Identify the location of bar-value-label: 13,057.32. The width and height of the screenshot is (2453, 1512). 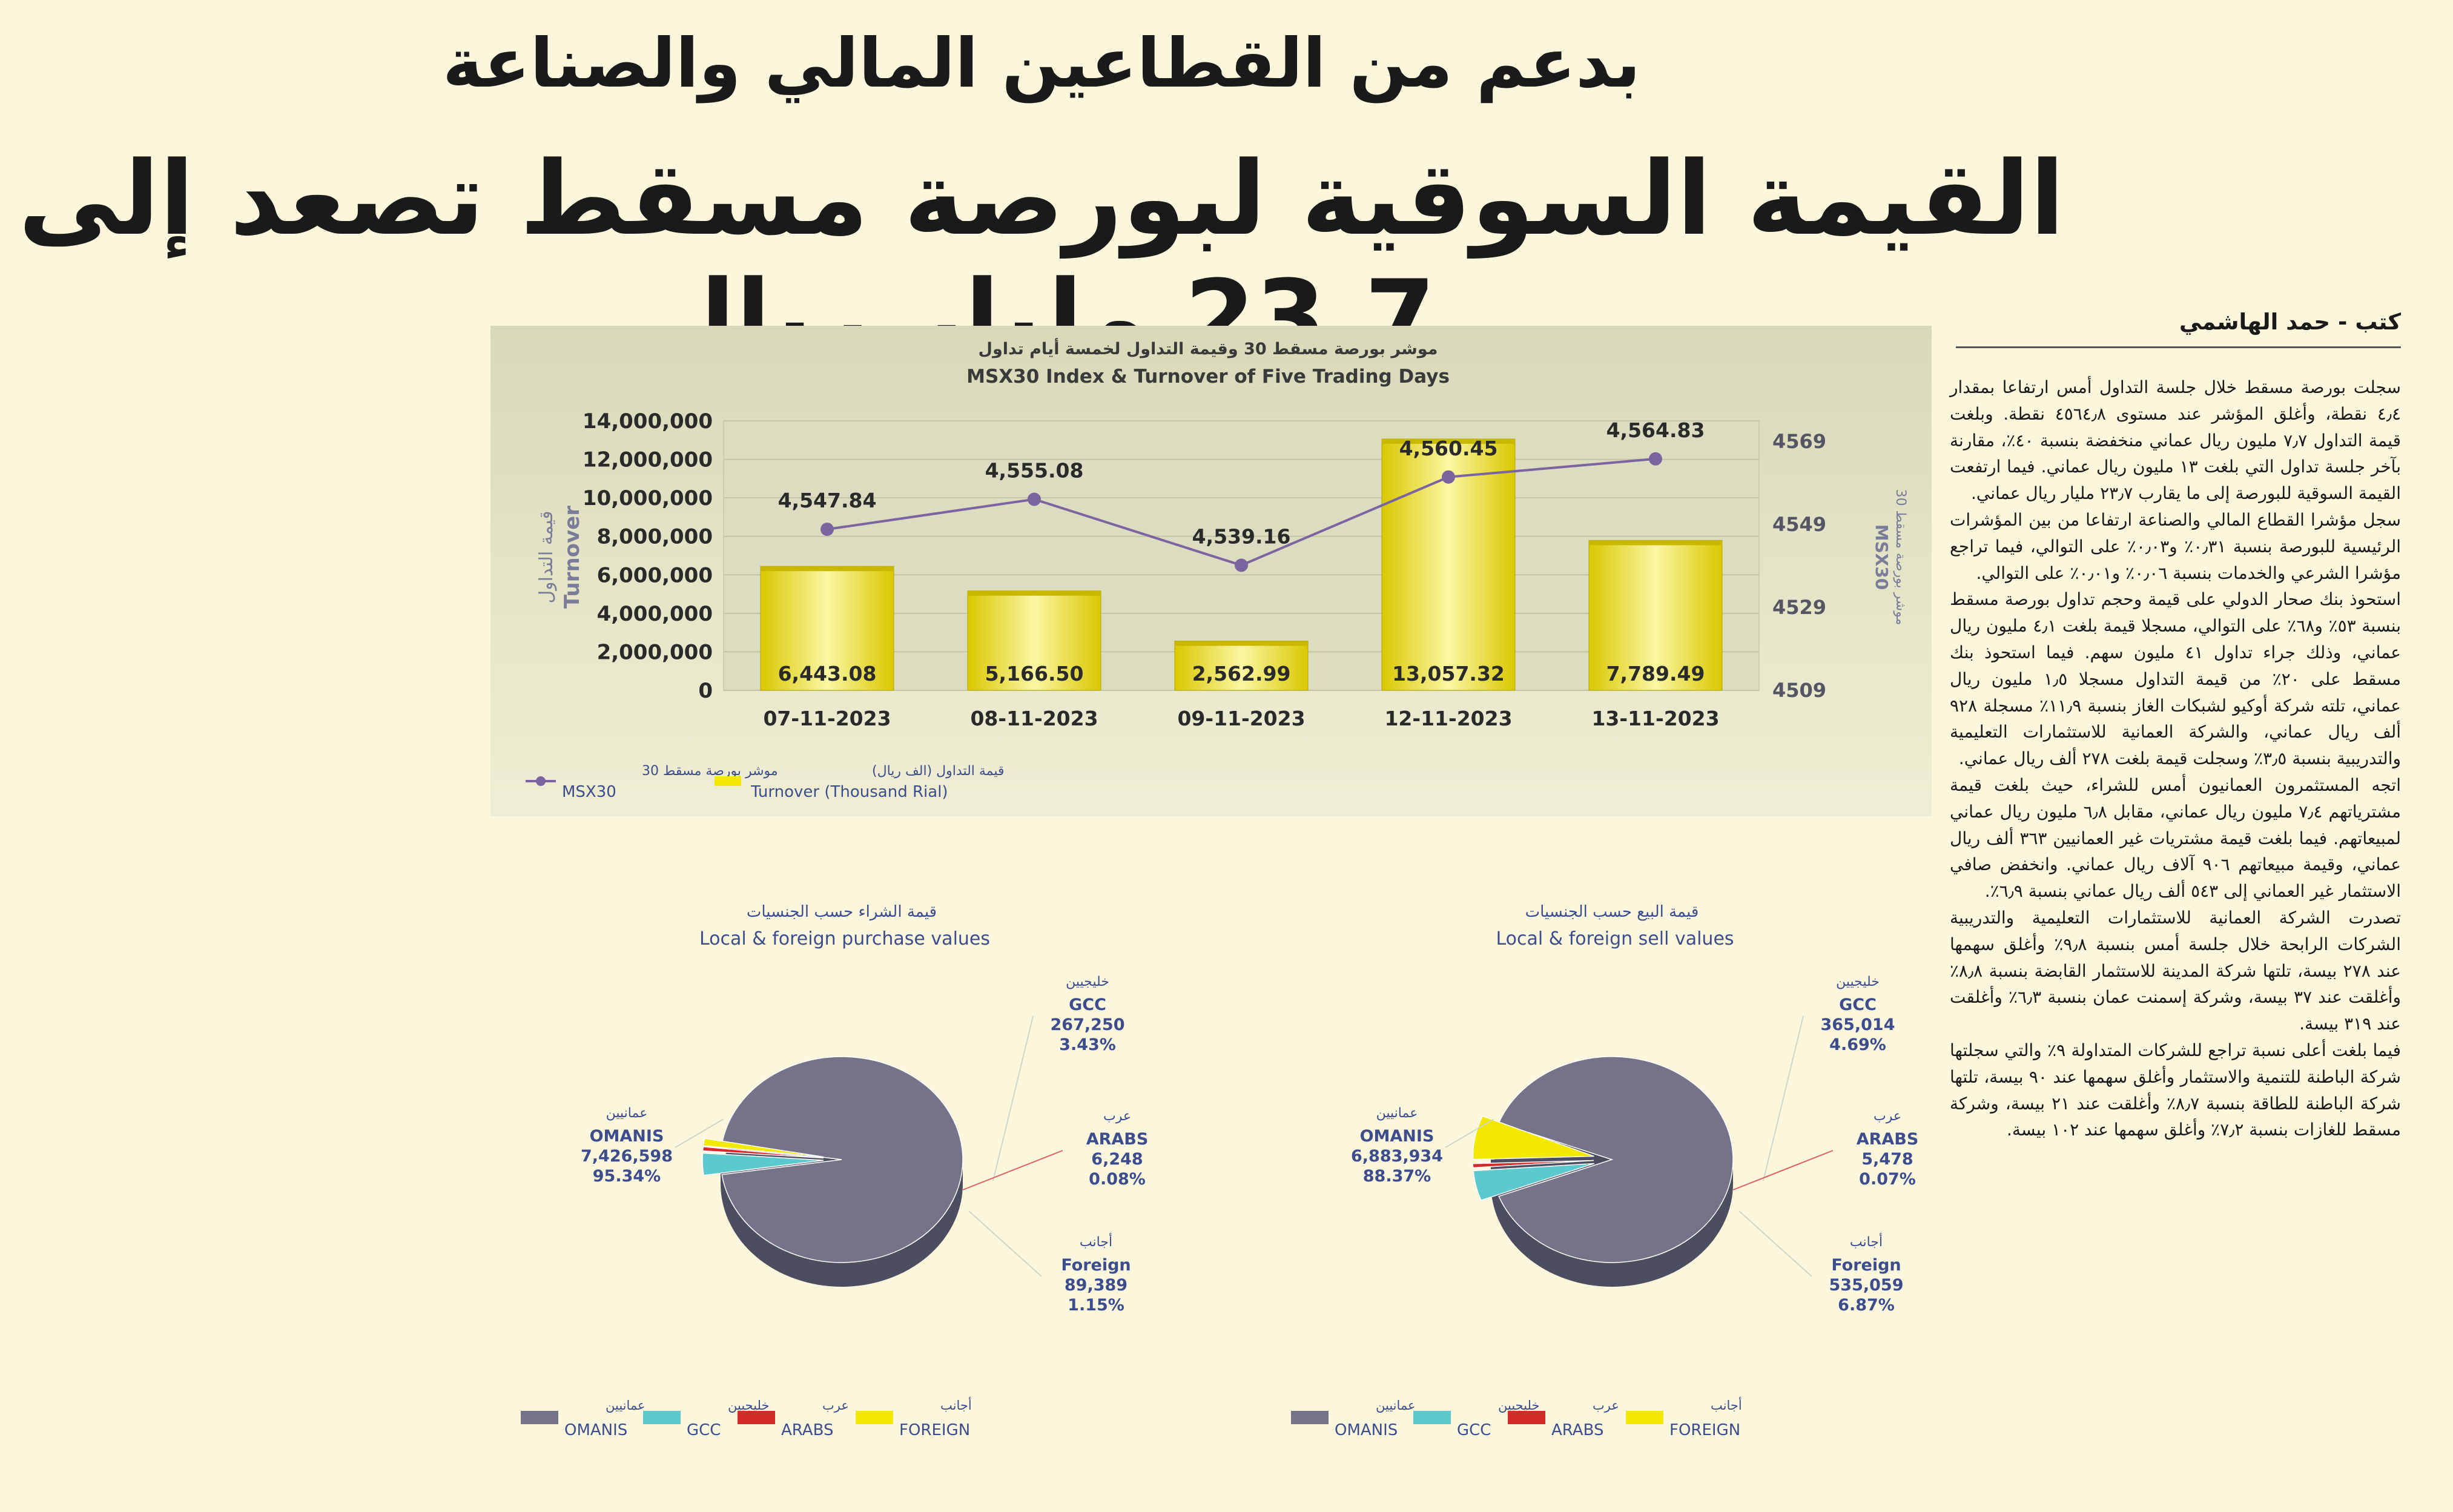
(1448, 673).